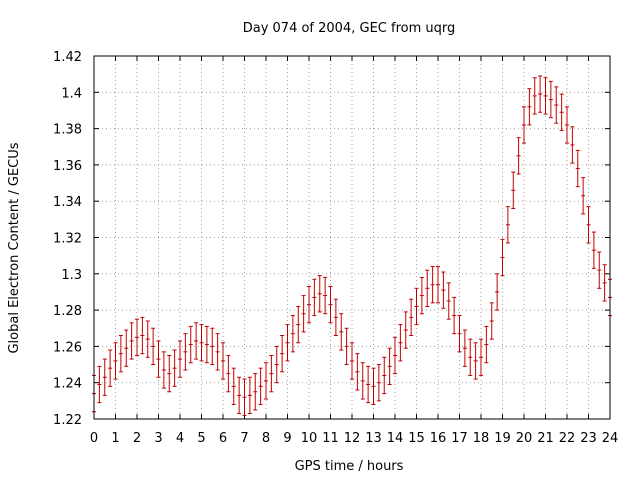 This screenshot has height=480, width=640. Describe the element at coordinates (67, 420) in the screenshot. I see `y-tick-label: 1.22` at that location.